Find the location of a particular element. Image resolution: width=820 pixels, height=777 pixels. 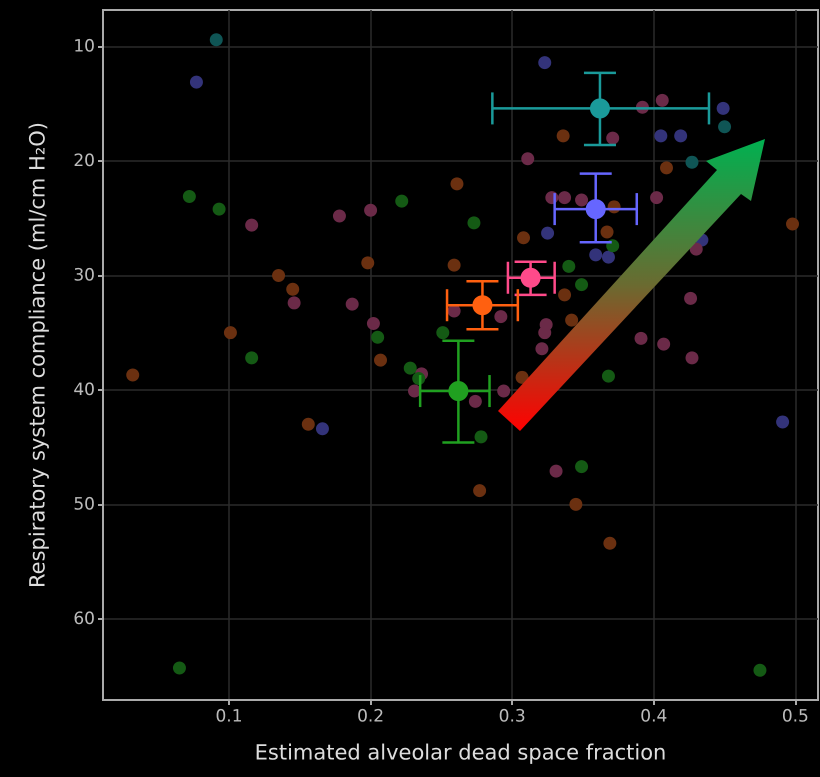

x-tick-label: 0.1 is located at coordinates (229, 716).